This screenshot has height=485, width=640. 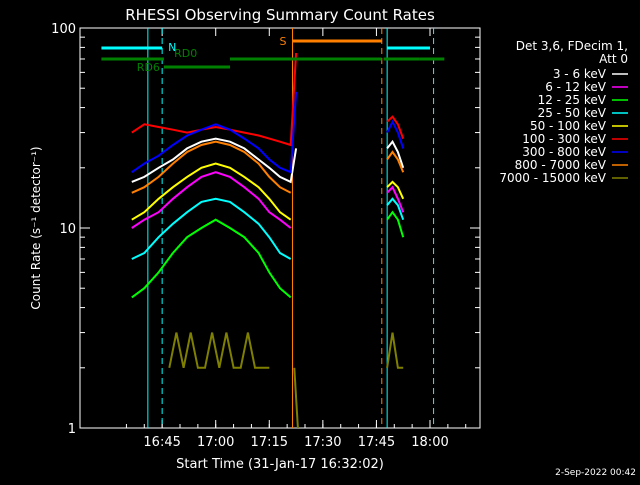 I want to click on legend-label-5: 100 - 300 keV, so click(x=564, y=139).